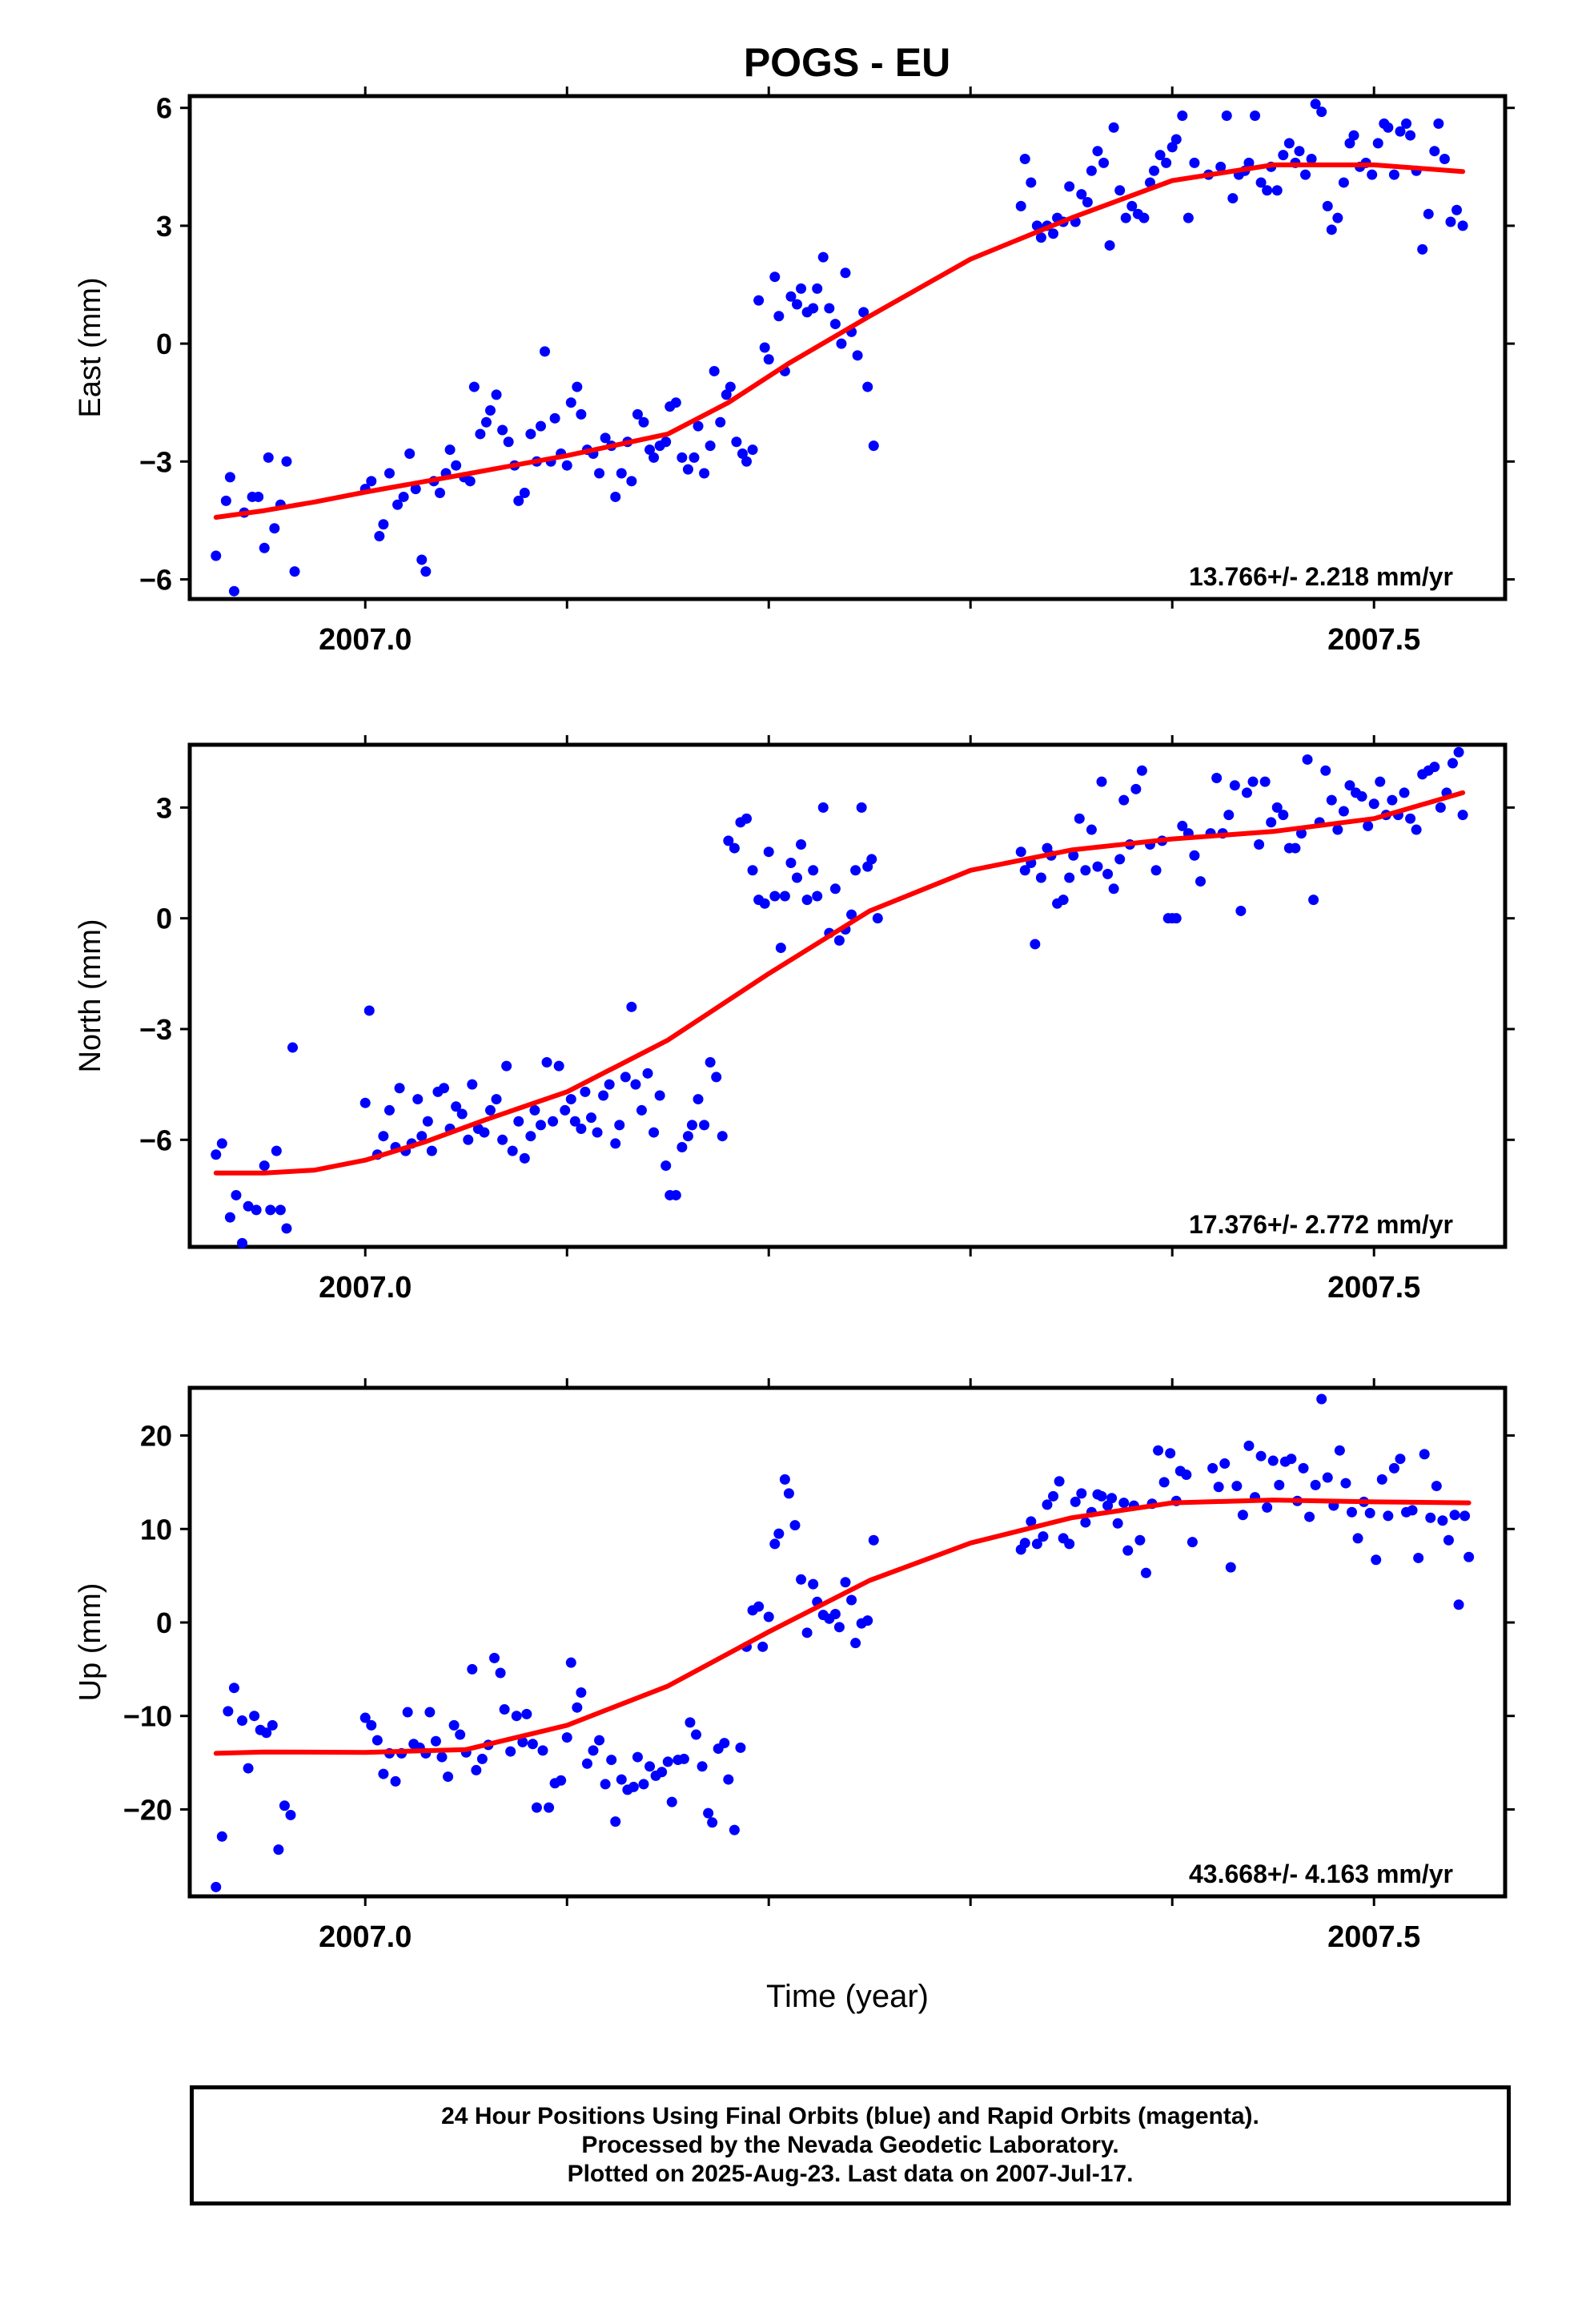 The height and width of the screenshot is (2324, 1582). Describe the element at coordinates (91, 347) in the screenshot. I see `east-axis-label: East (mm)` at that location.